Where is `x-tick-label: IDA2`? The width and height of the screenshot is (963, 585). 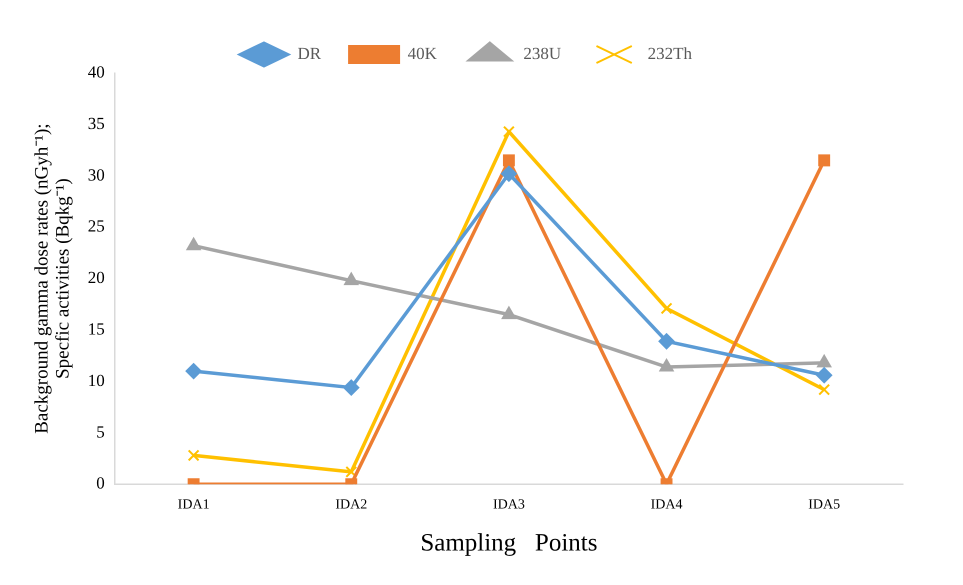
x-tick-label: IDA2 is located at coordinates (351, 504).